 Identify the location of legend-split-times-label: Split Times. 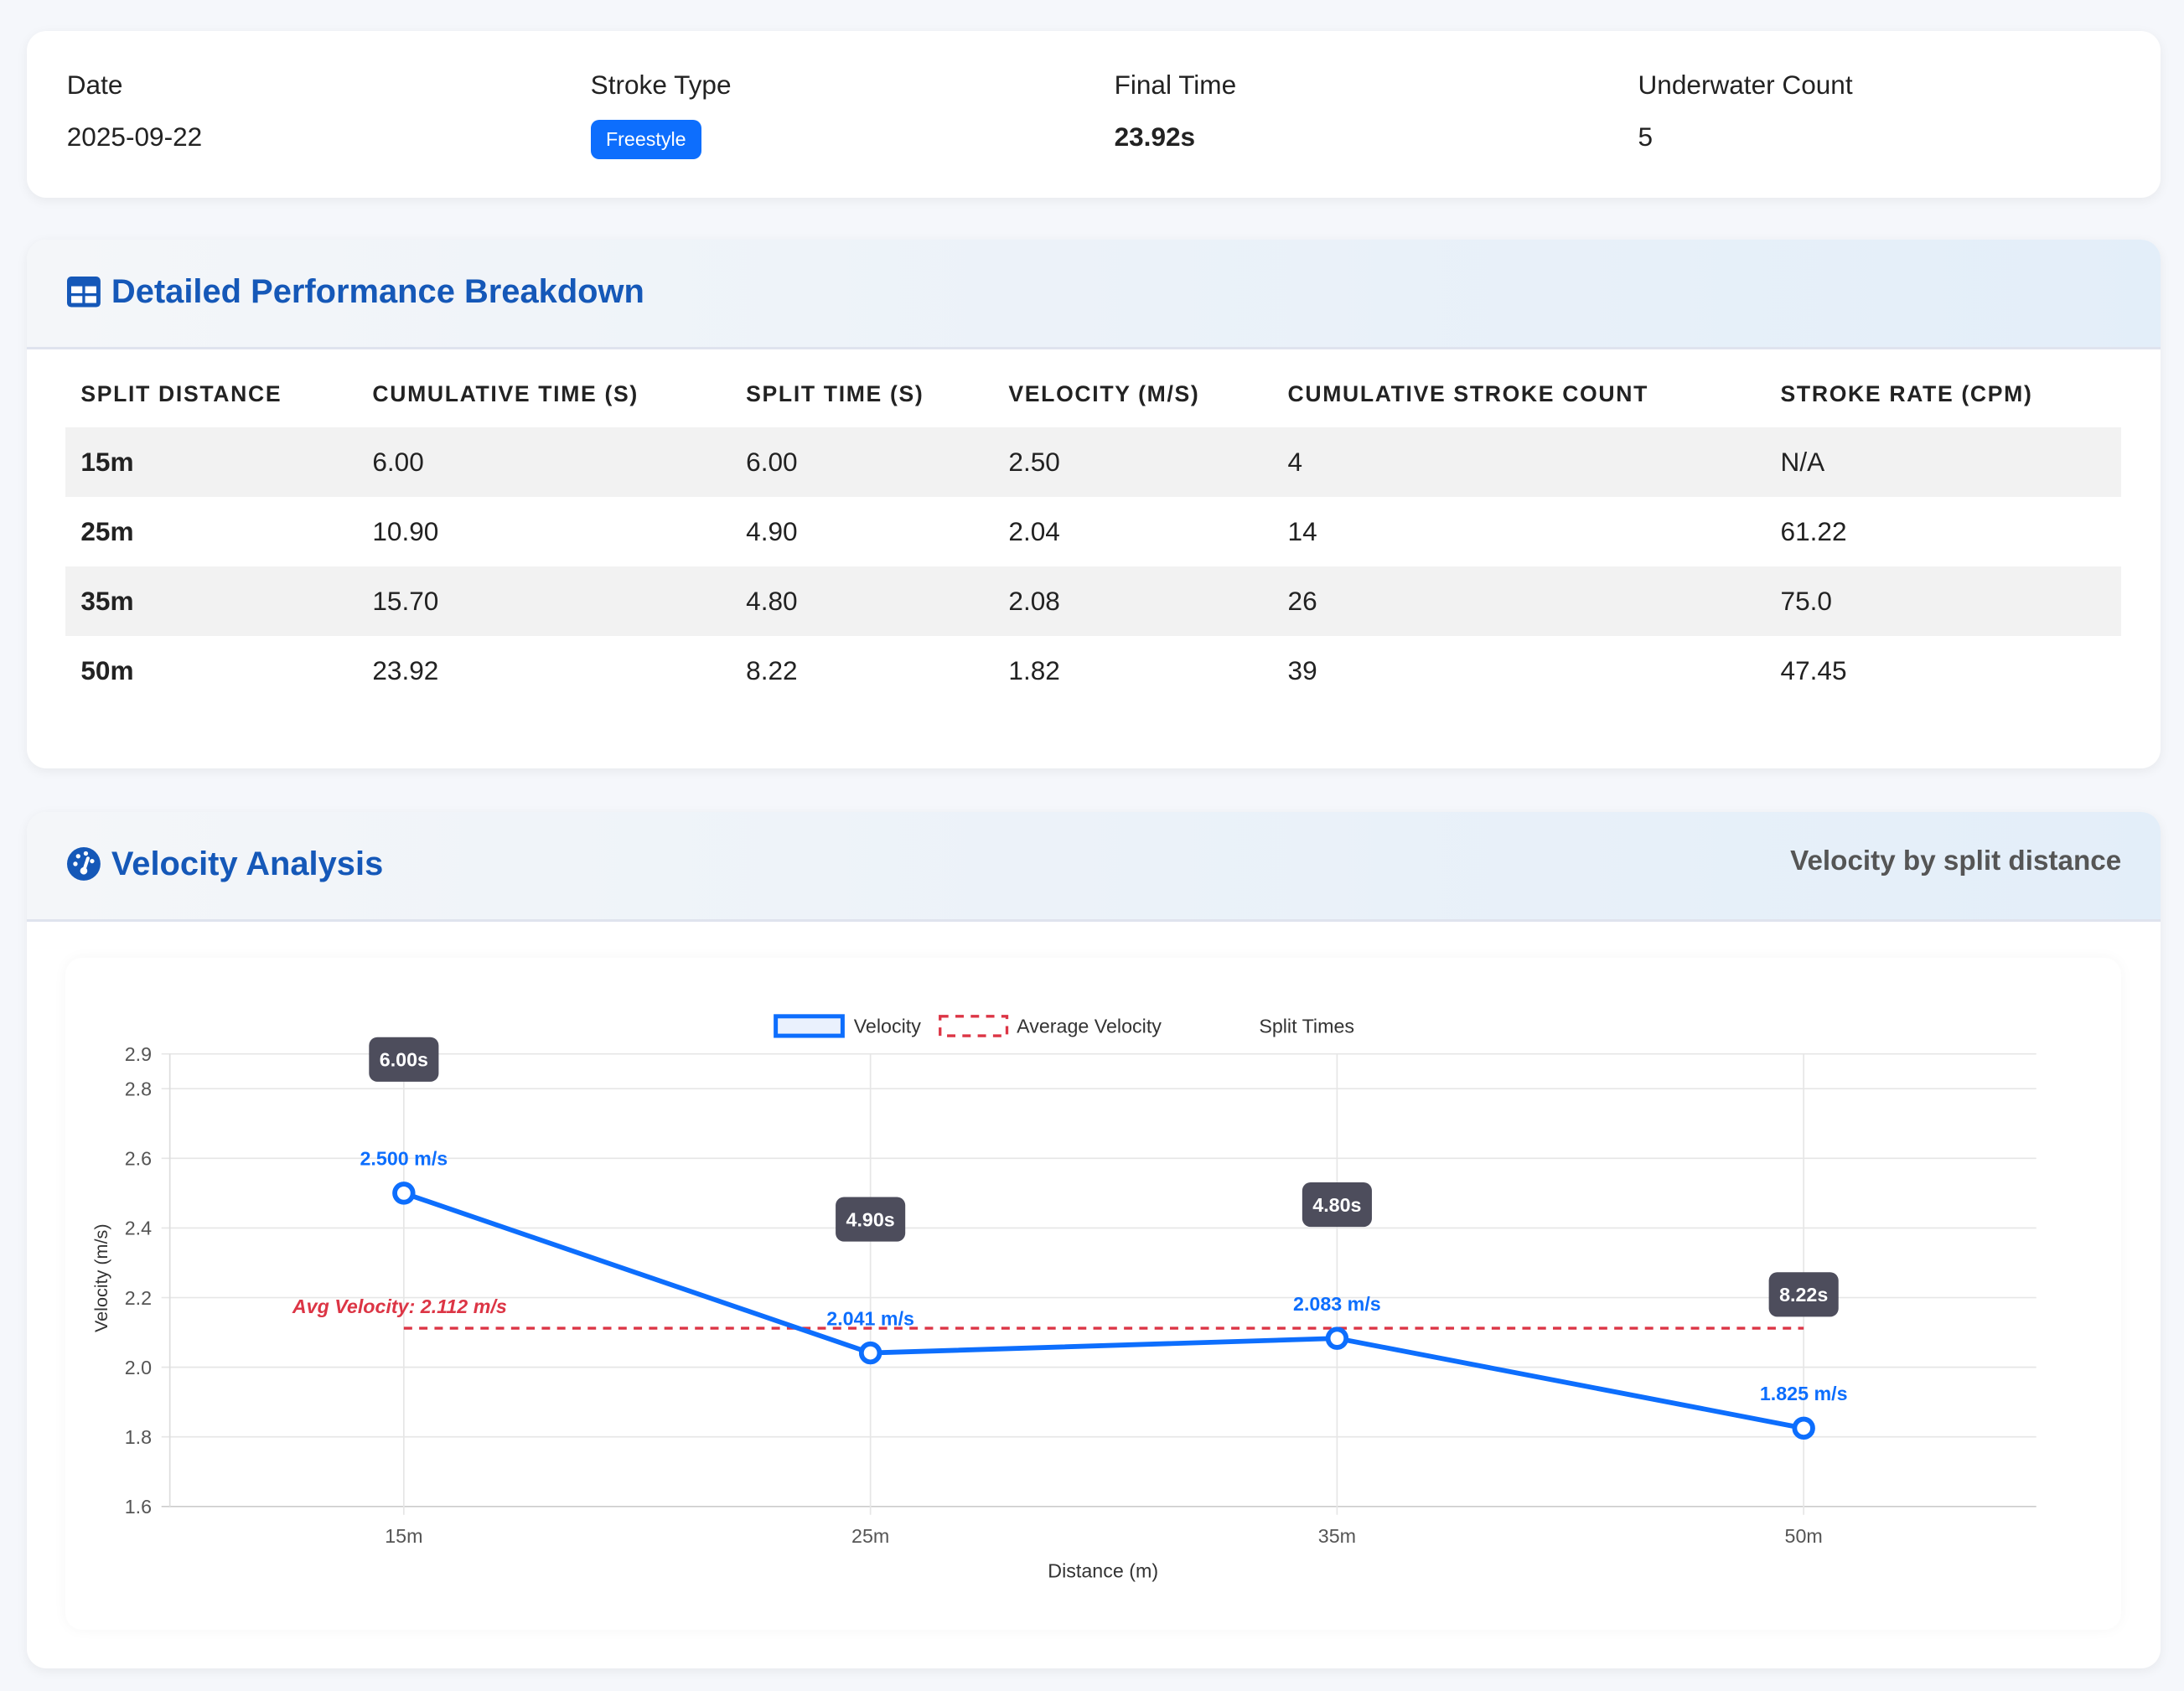
(1306, 1026).